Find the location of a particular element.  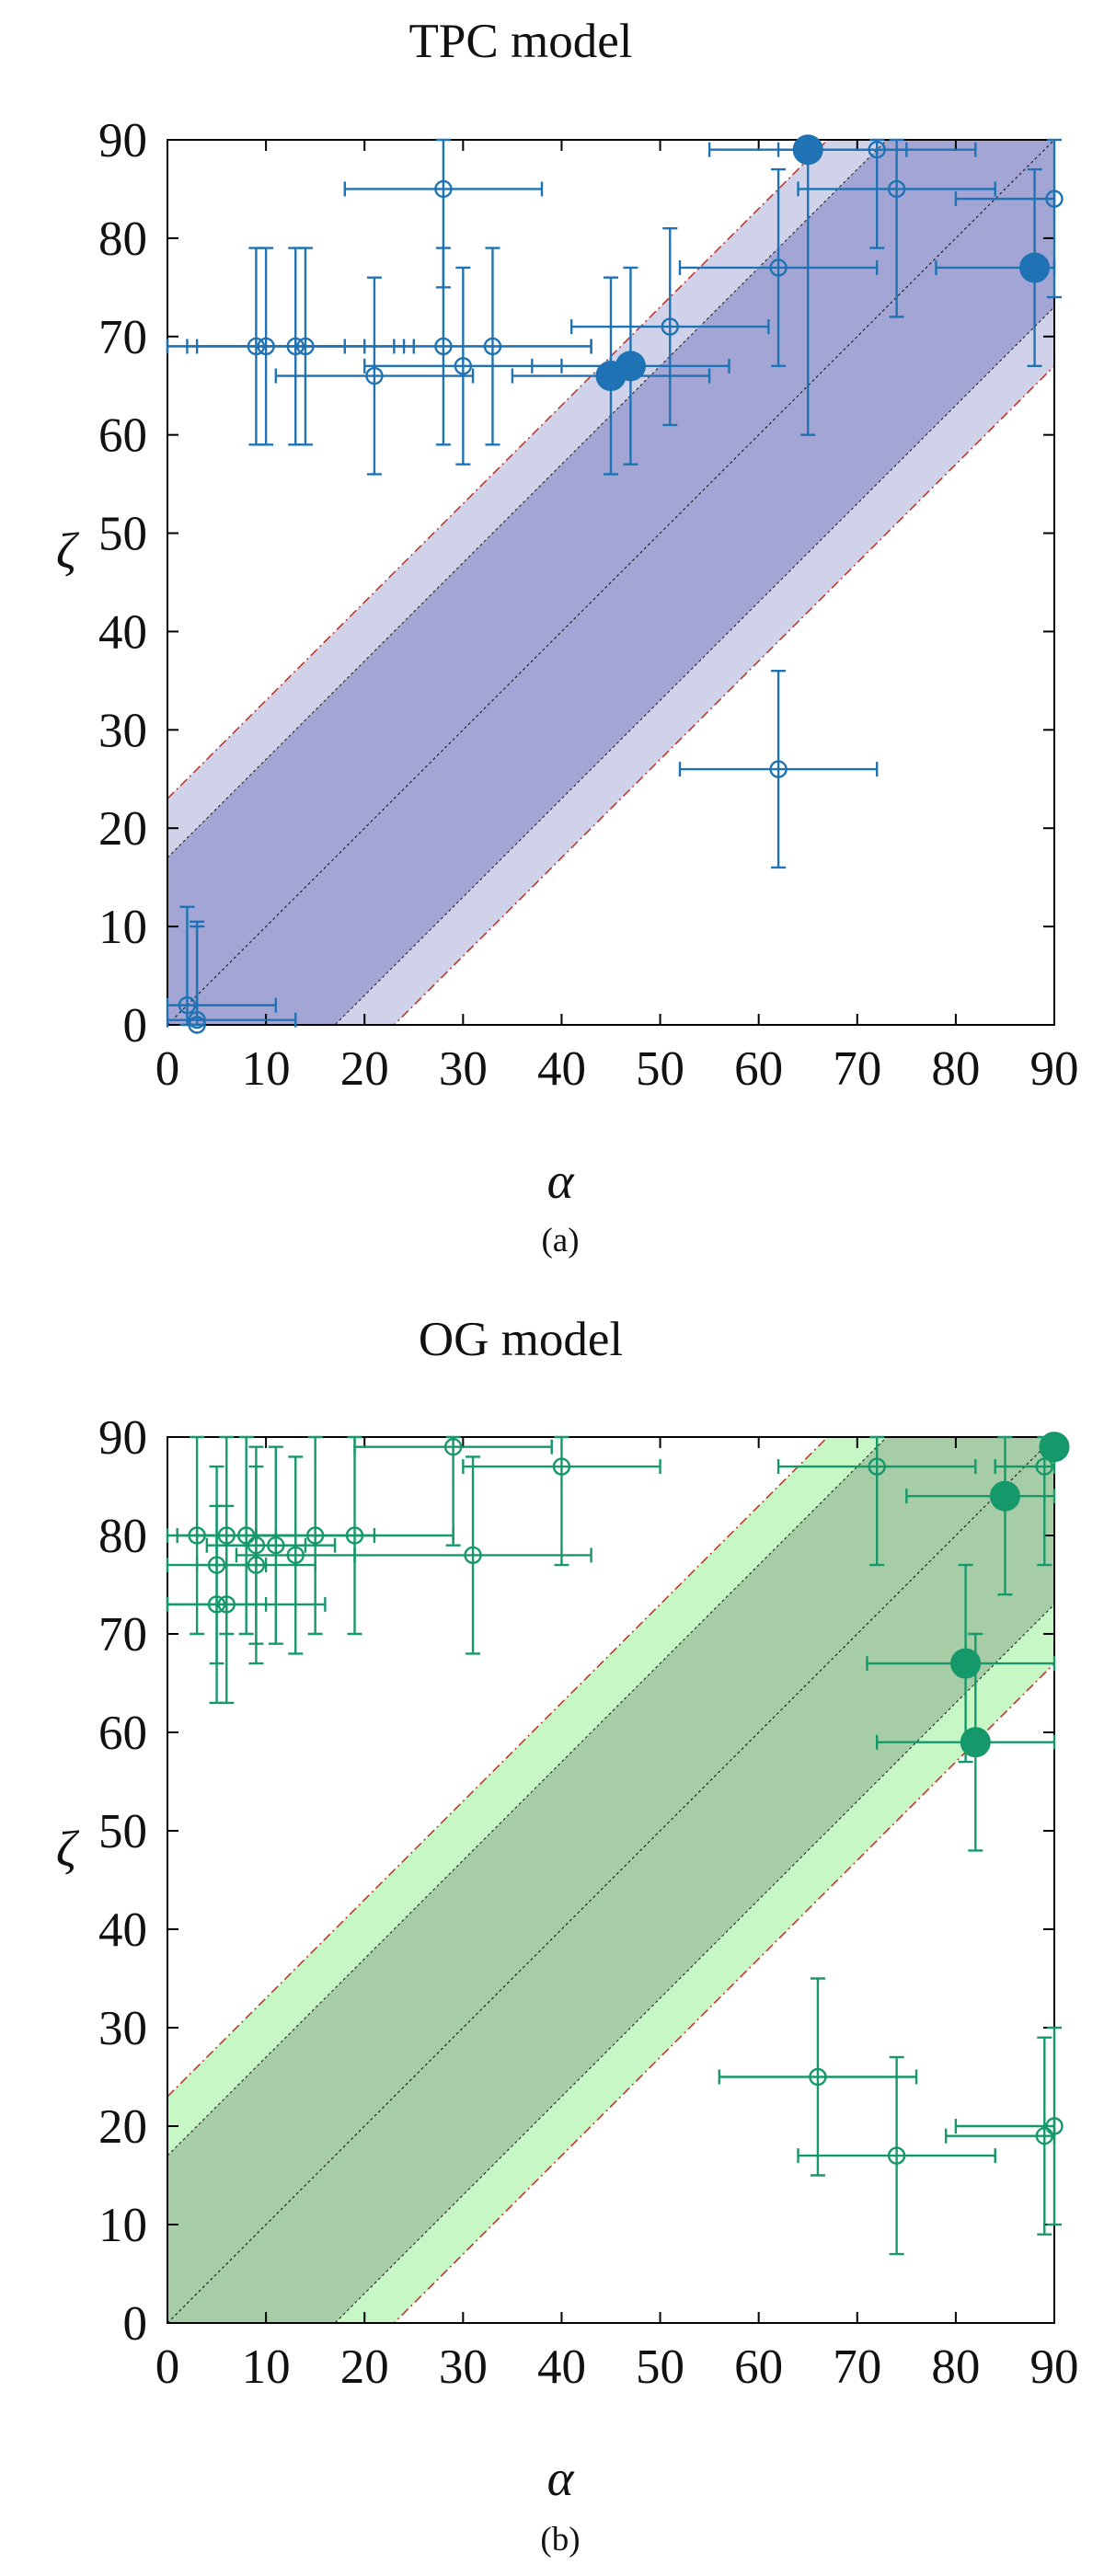

panel-caption: (a) is located at coordinates (560, 1240).